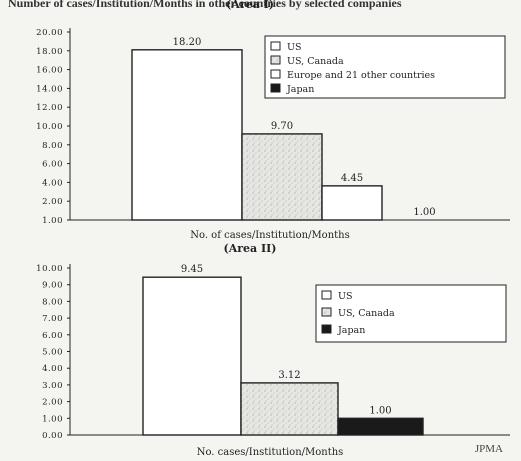 Image resolution: width=521 pixels, height=461 pixels. What do you see at coordinates (270, 452) in the screenshot?
I see `x-axis-label: No. cases/Institution/Months` at bounding box center [270, 452].